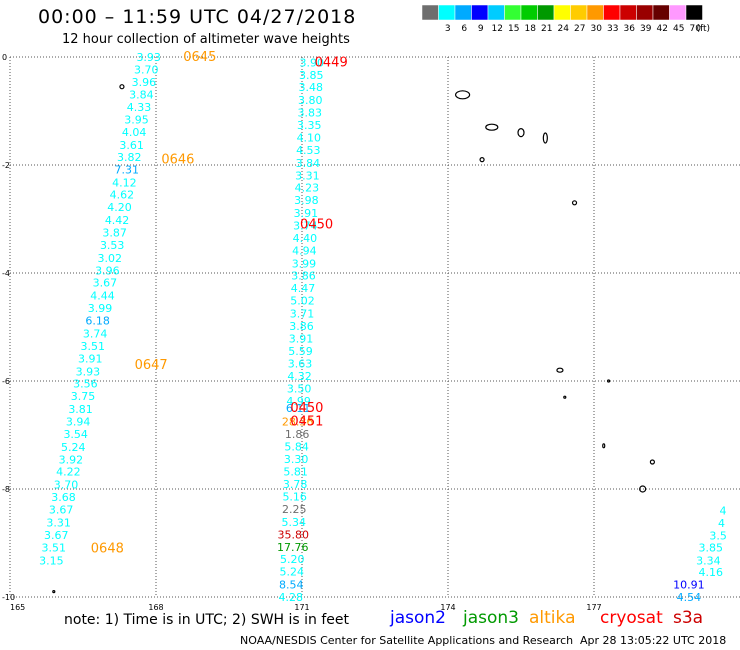 This screenshot has height=650, width=740. Describe the element at coordinates (177, 160) in the screenshot. I see `time-label: 0646` at that location.